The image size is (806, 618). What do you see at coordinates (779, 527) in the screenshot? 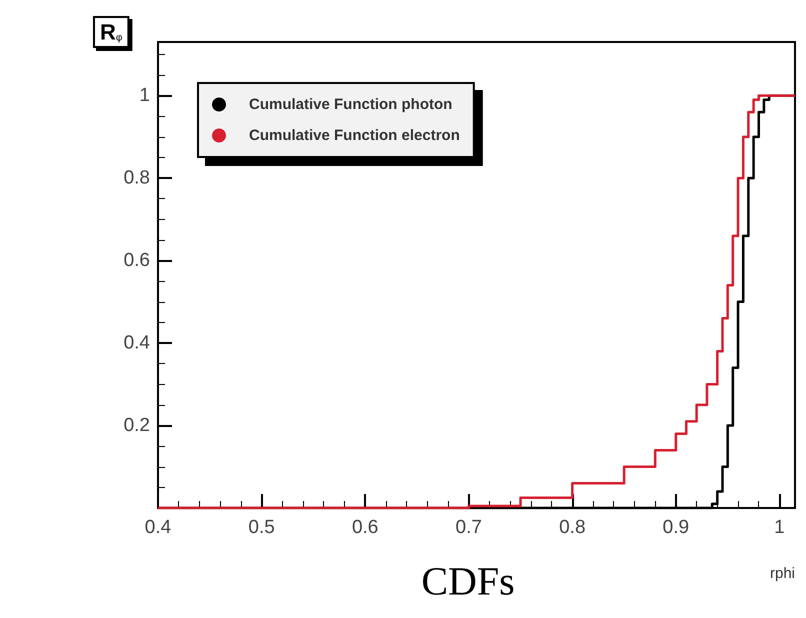
I see `x-tick-label: 1` at bounding box center [779, 527].